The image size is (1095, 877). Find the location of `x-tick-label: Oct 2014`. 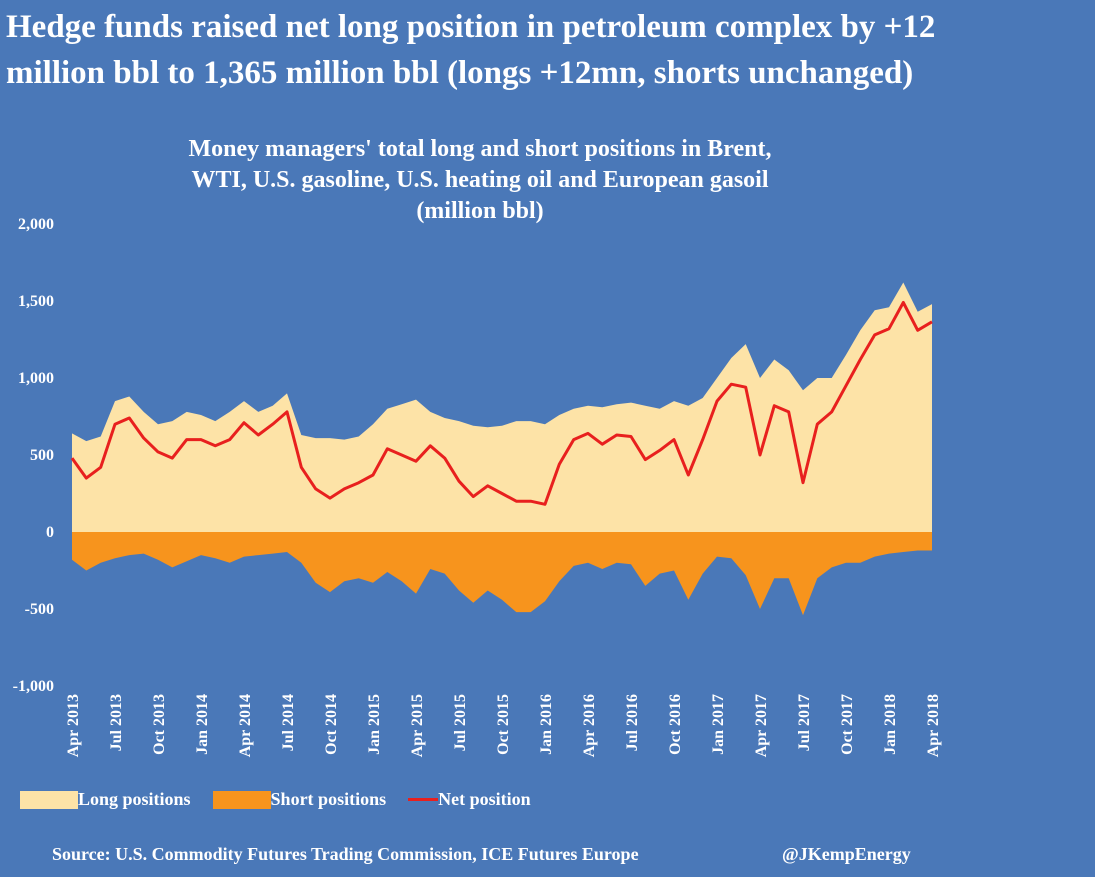

x-tick-label: Oct 2014 is located at coordinates (331, 724).